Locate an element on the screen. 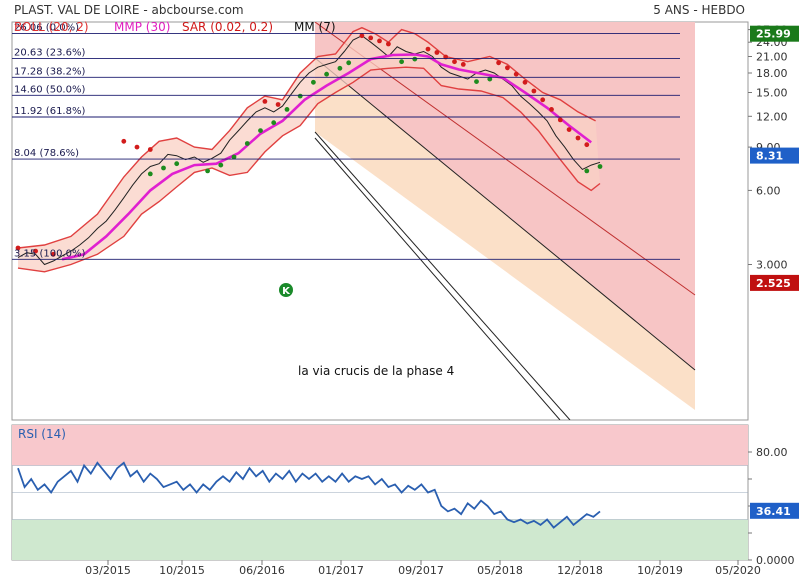 This screenshot has width=800, height=584. time-axis-label: 10/2015 is located at coordinates (182, 570).